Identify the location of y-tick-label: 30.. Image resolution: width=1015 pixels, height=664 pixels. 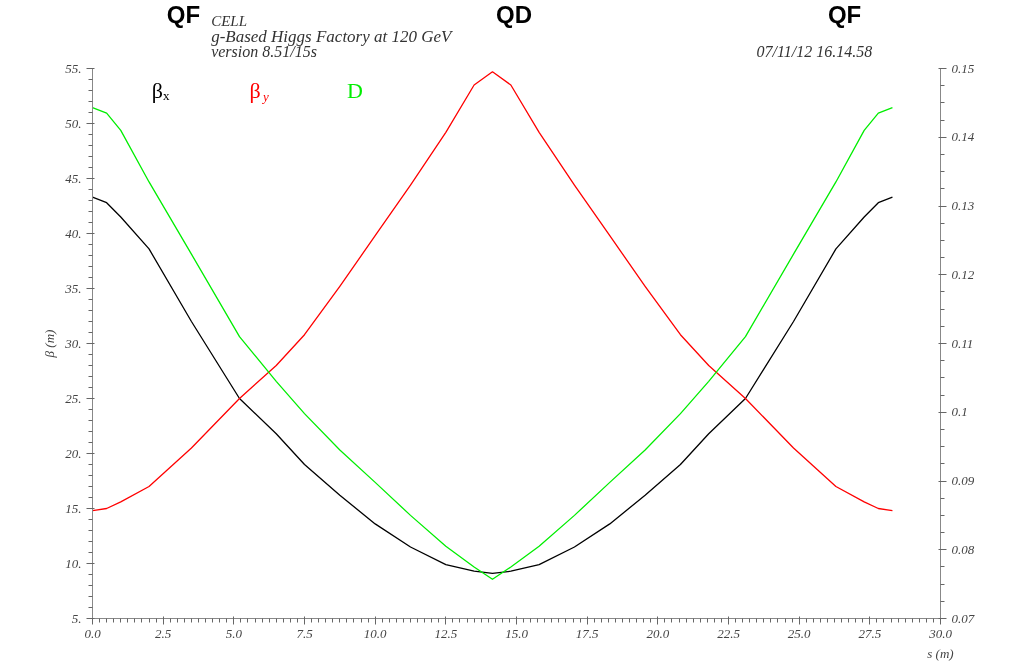
(73, 343).